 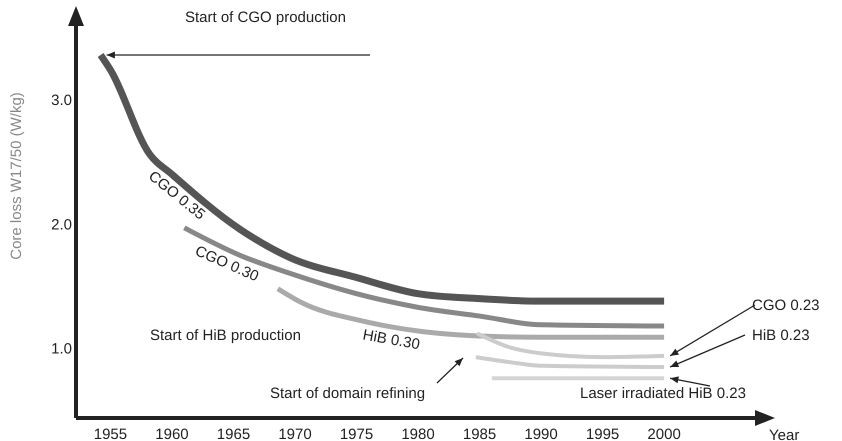 I want to click on x-tick-label: 1985, so click(x=479, y=433).